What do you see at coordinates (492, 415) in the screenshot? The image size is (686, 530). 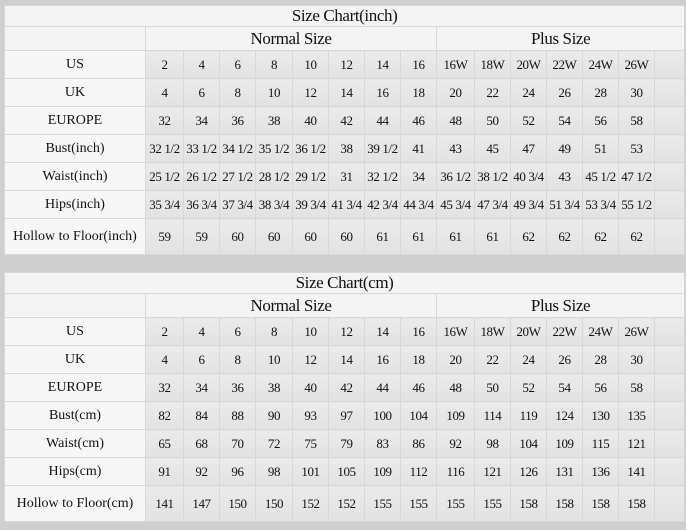 I see `size-cell: 114` at bounding box center [492, 415].